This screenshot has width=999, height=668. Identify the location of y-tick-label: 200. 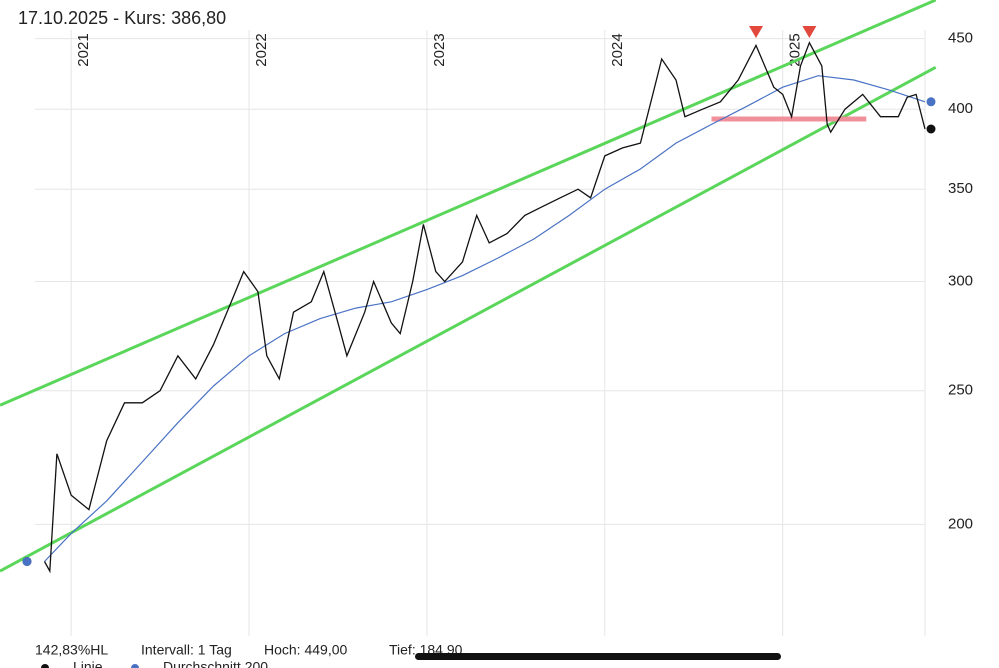
(960, 523).